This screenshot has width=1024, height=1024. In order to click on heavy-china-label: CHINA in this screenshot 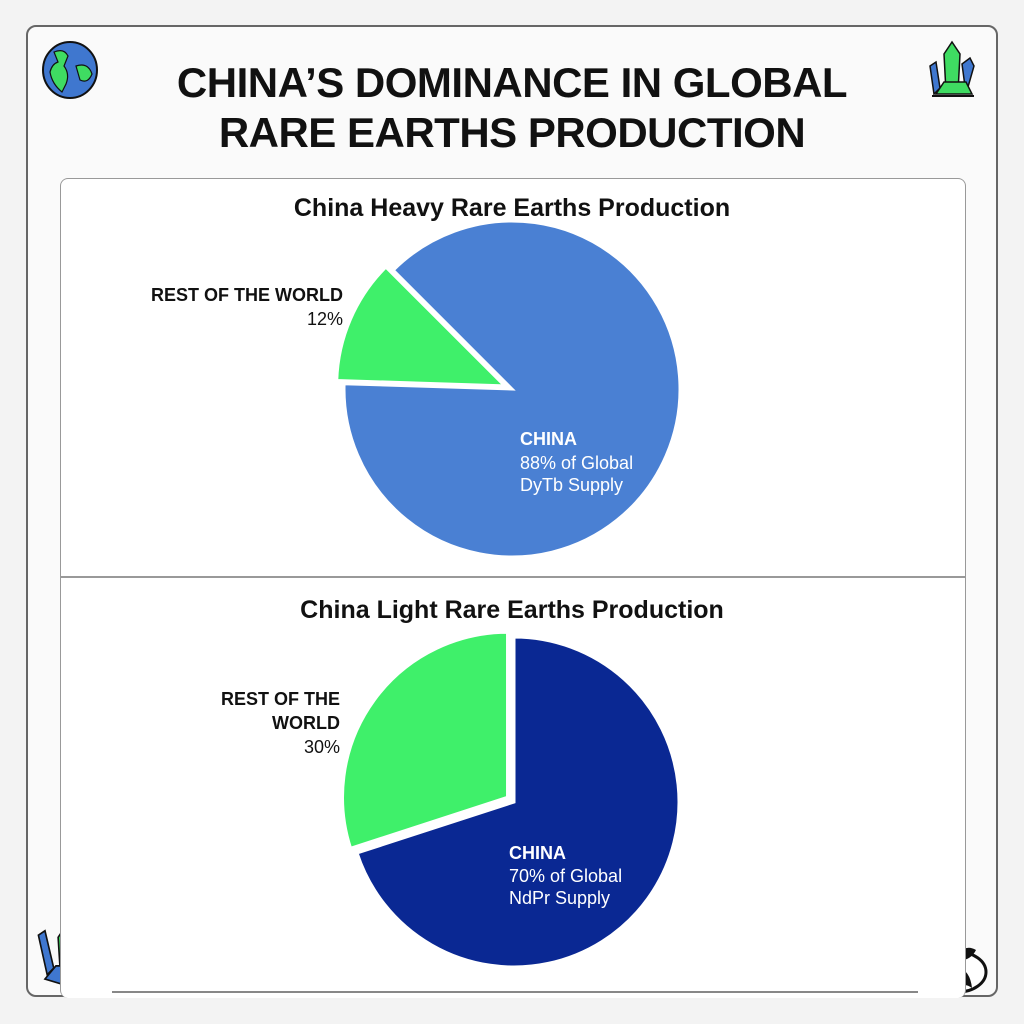, I will do `click(548, 439)`.